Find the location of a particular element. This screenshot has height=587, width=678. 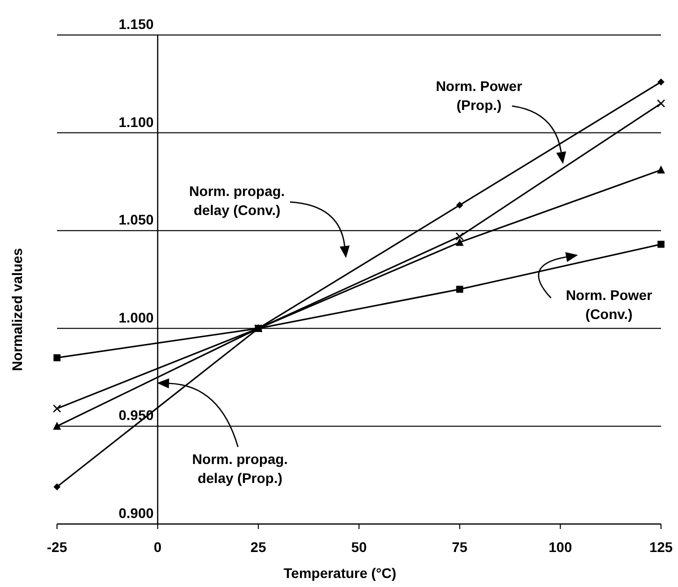

y-axis-title: Normalized values is located at coordinates (17, 309).